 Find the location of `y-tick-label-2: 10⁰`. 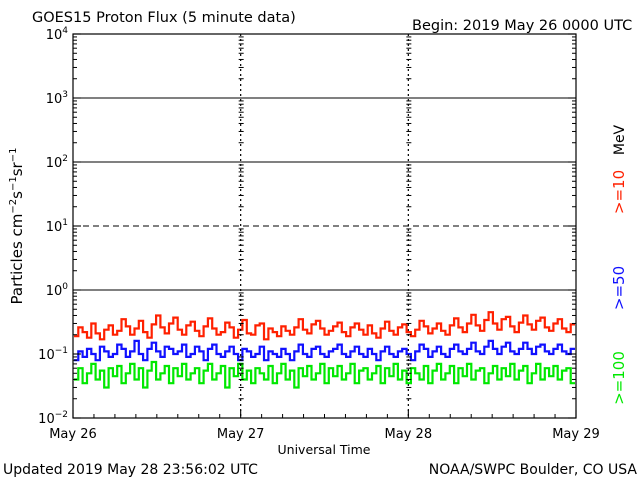

y-tick-label-2: 10⁰ is located at coordinates (57, 290).